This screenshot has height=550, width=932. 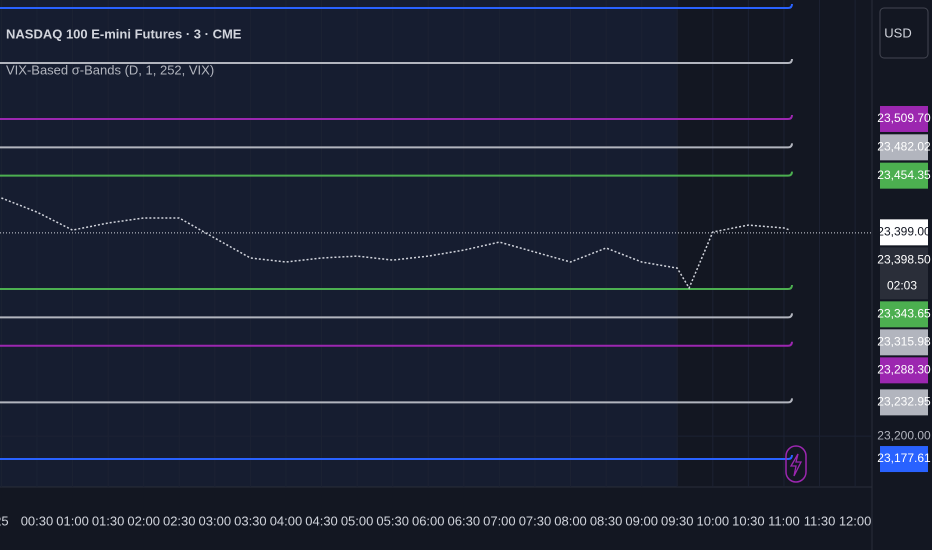 I want to click on x-tick-label: 08:00, so click(x=570, y=520).